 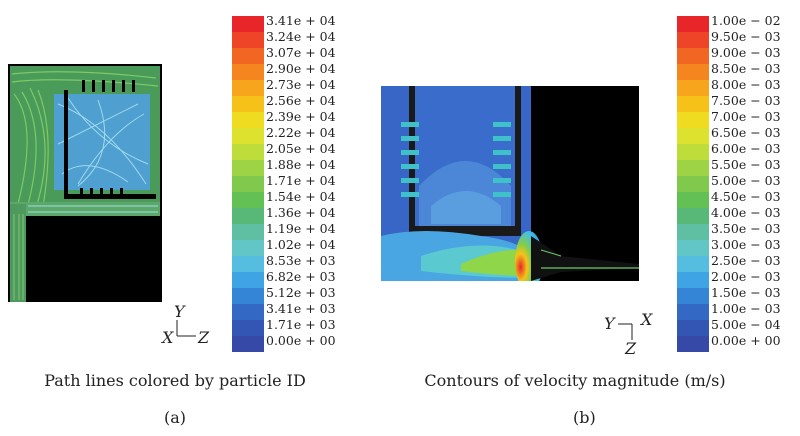 What do you see at coordinates (301, 52) in the screenshot?
I see `colorbar-tick-label: 3.07e + 04` at bounding box center [301, 52].